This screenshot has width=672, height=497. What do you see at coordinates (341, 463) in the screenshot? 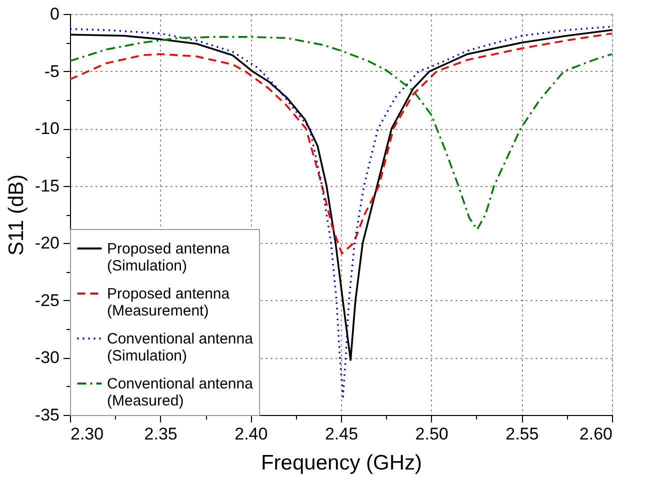
I see `x-axis-title: Frequency (GHz)` at bounding box center [341, 463].